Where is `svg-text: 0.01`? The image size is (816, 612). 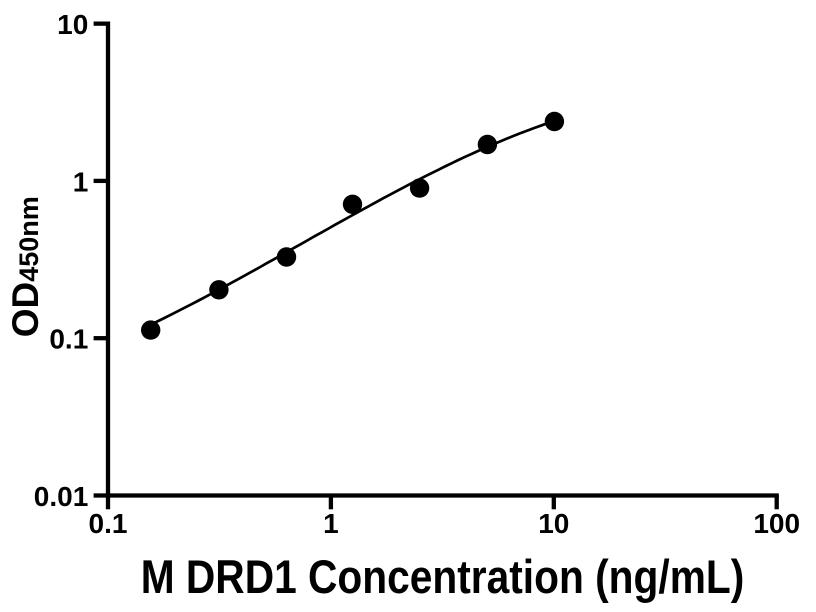
svg-text: 0.01 is located at coordinates (61, 496).